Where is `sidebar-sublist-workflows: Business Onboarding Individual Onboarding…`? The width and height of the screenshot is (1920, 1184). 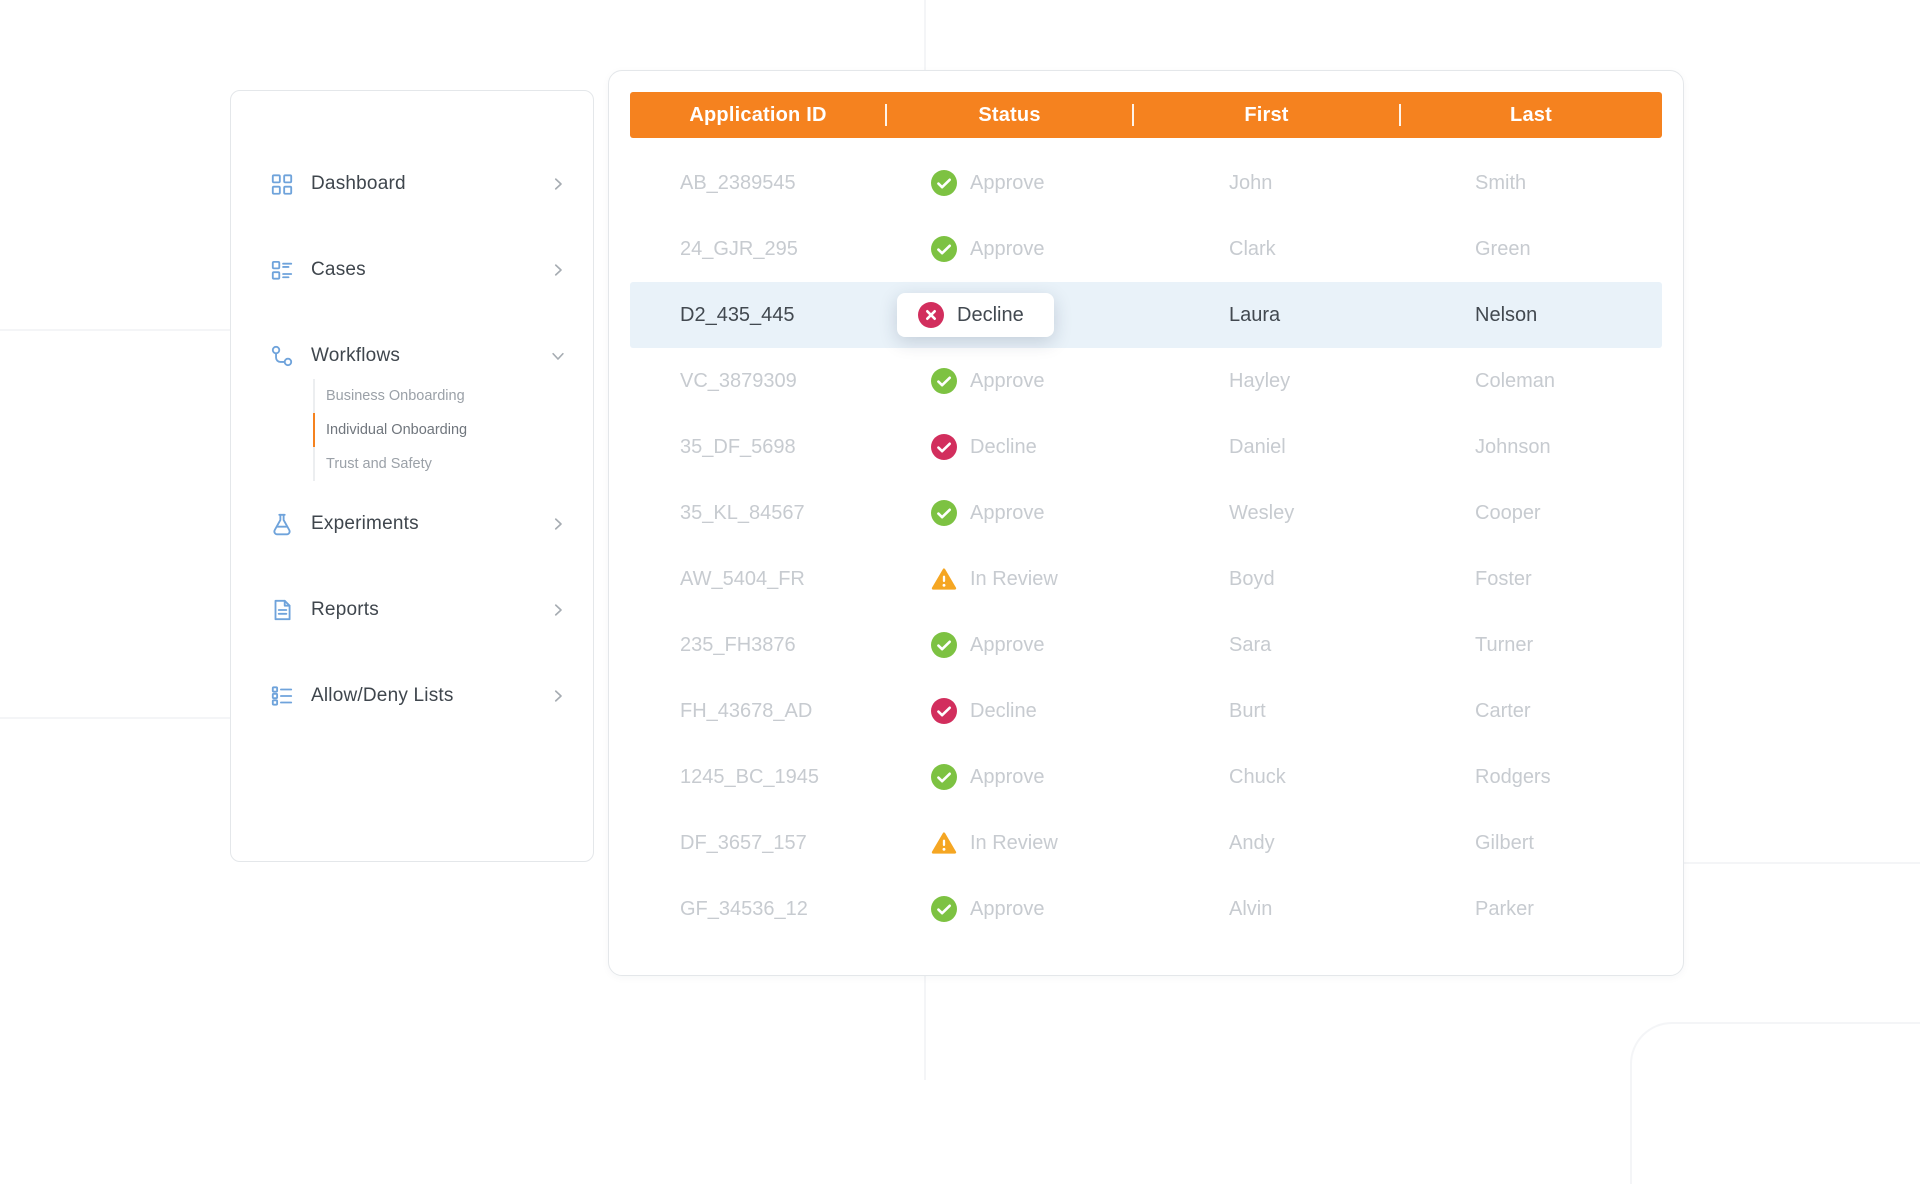
sidebar-sublist-workflows: Business Onboarding Individual Onboarding… is located at coordinates (440, 430).